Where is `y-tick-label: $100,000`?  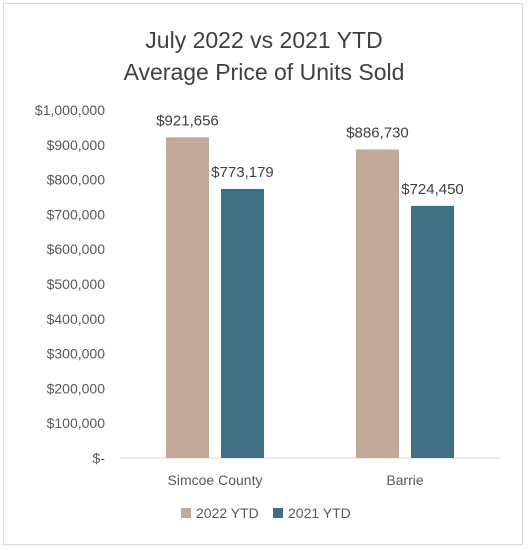 y-tick-label: $100,000 is located at coordinates (76, 423).